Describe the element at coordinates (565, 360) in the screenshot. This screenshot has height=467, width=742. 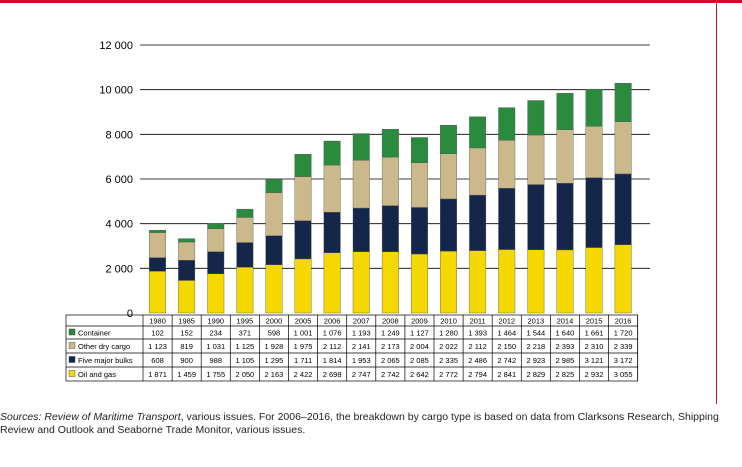
I see `data-label: 2 985` at that location.